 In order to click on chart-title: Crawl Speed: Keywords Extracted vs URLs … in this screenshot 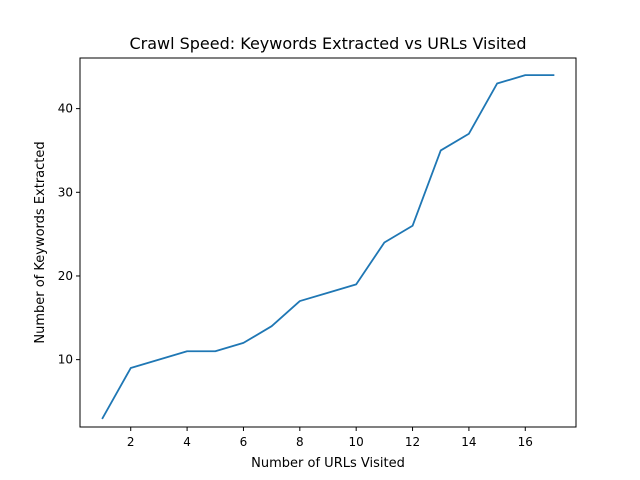, I will do `click(327, 43)`.